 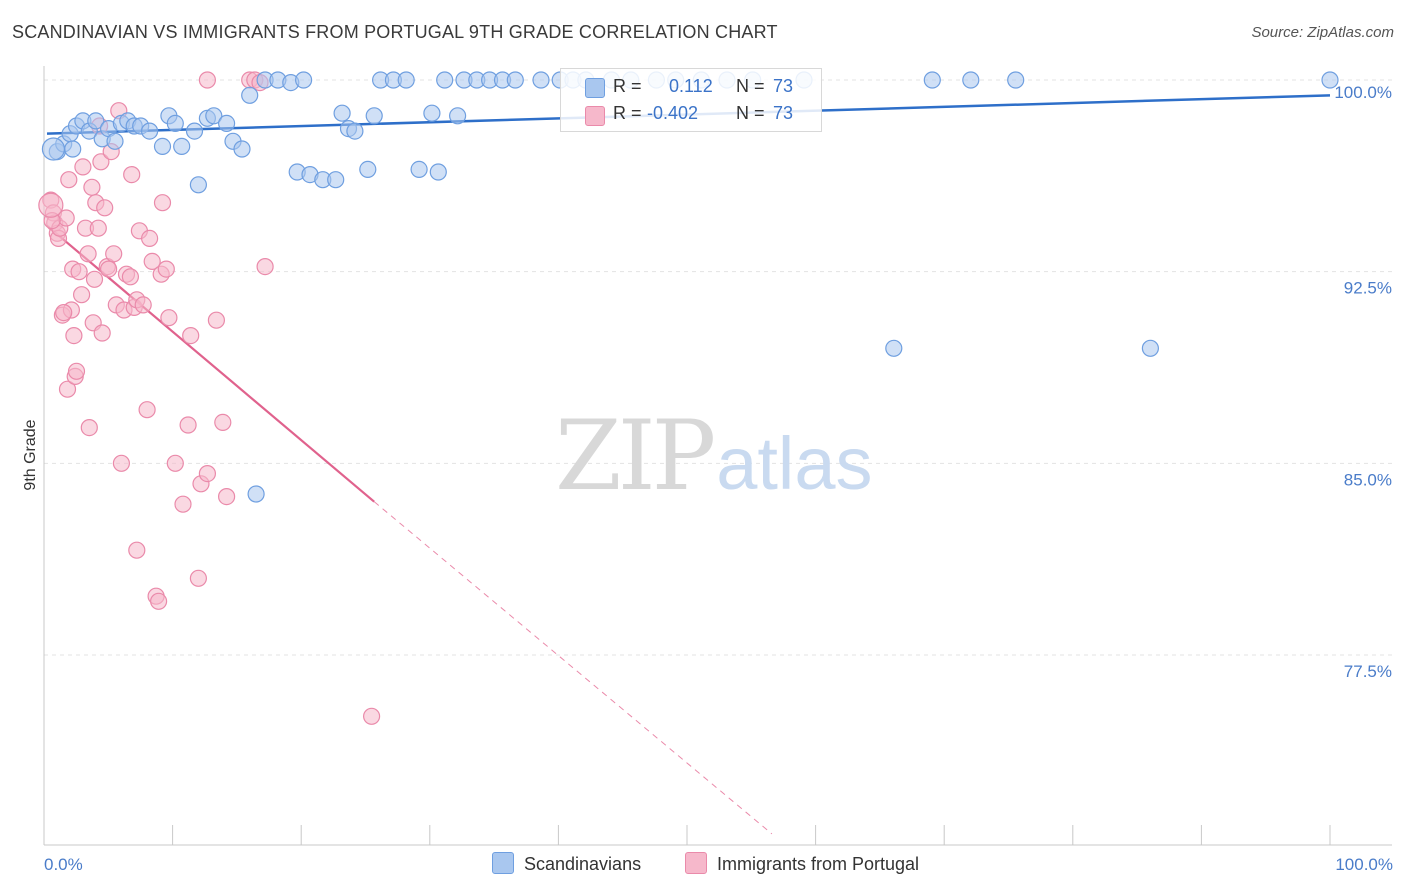 I want to click on watermark-zip: ZIP, so click(x=635, y=456).